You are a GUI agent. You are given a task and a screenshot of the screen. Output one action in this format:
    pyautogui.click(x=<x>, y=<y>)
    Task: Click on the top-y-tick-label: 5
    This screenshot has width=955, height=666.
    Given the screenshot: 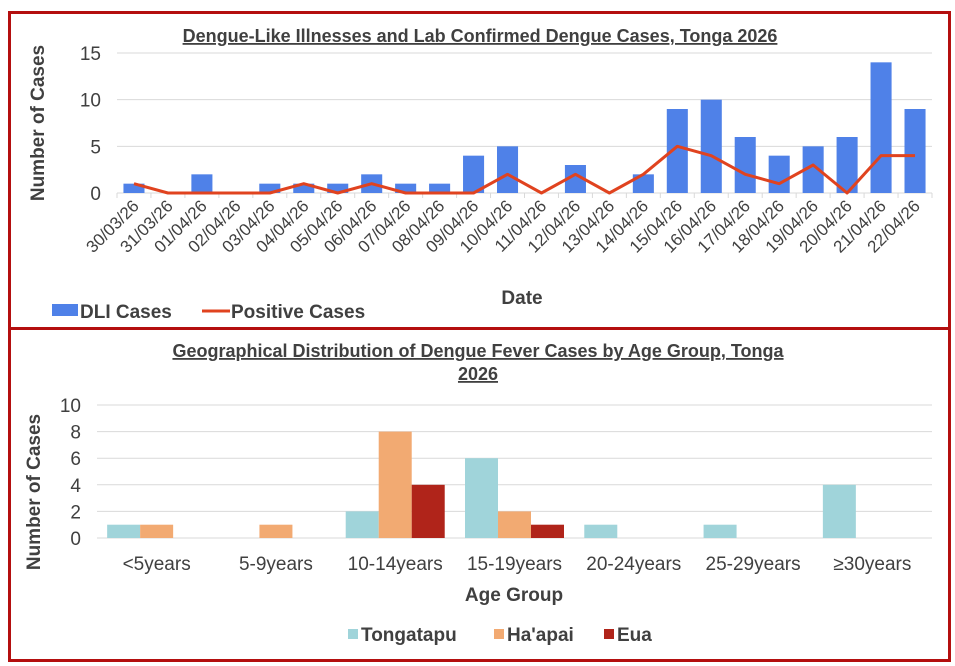 What is the action you would take?
    pyautogui.click(x=95, y=147)
    